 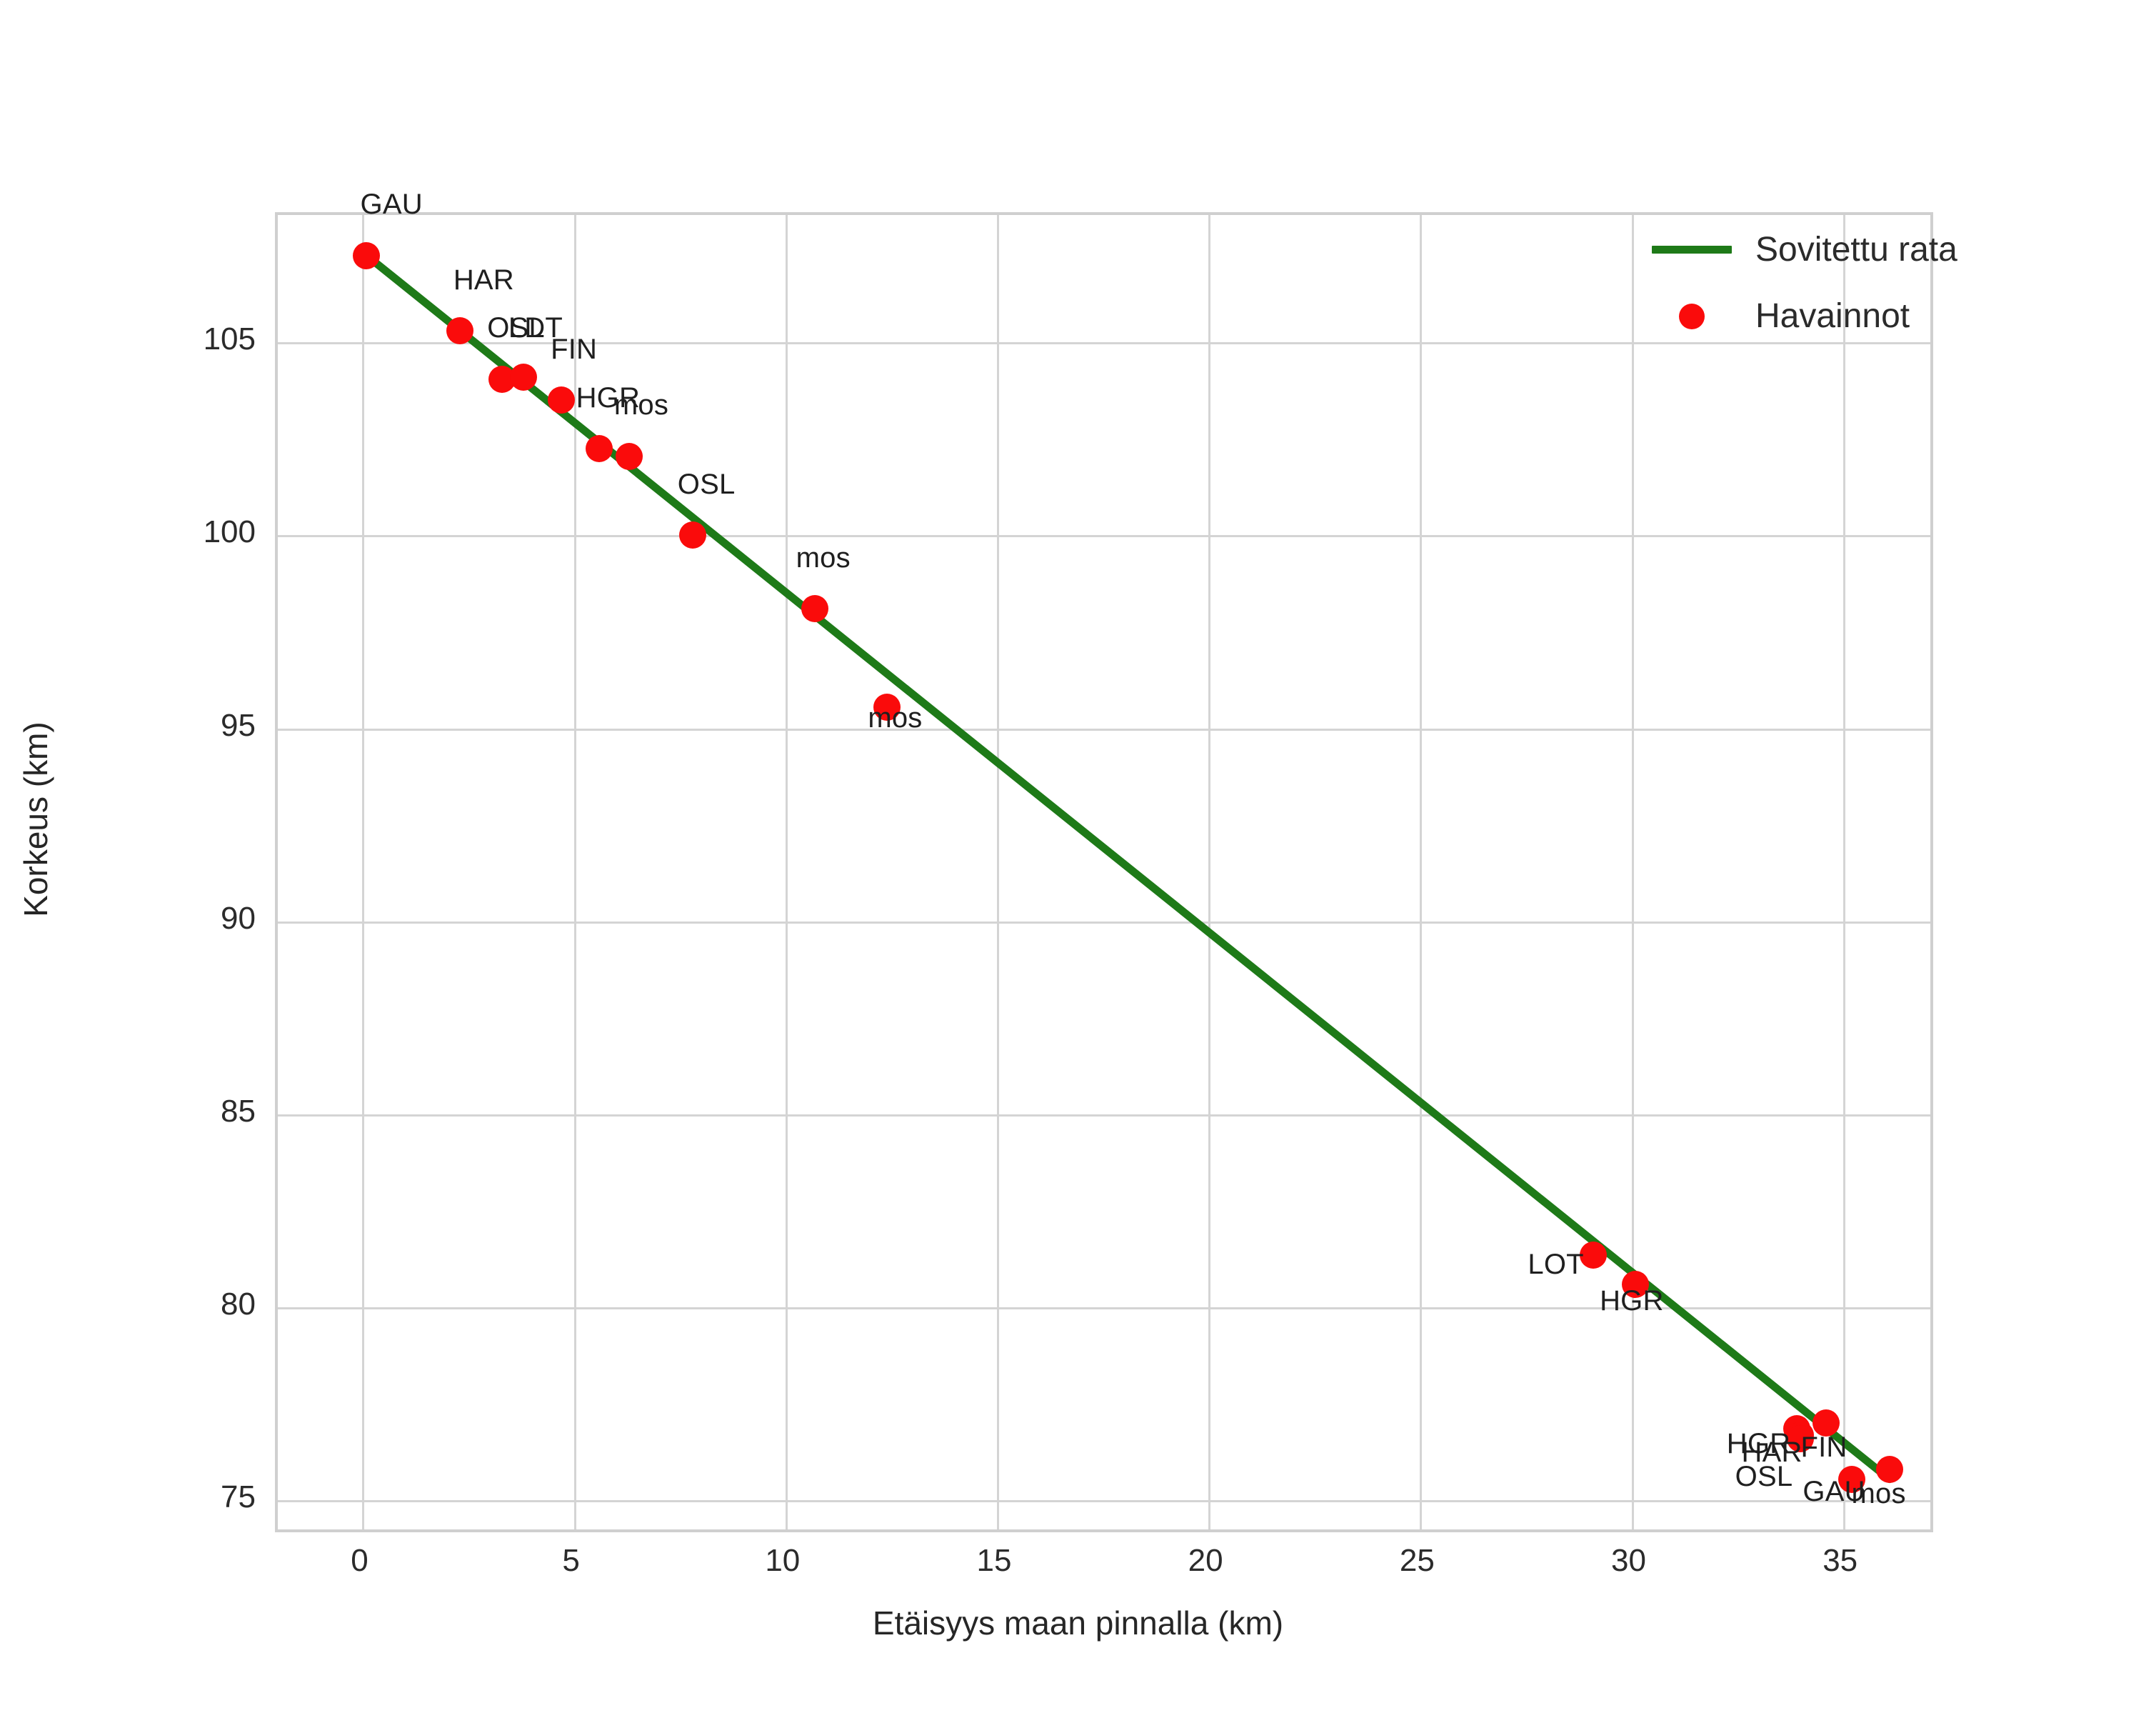 I want to click on legend: Sovitettu rata Havainnot, so click(x=1804, y=283).